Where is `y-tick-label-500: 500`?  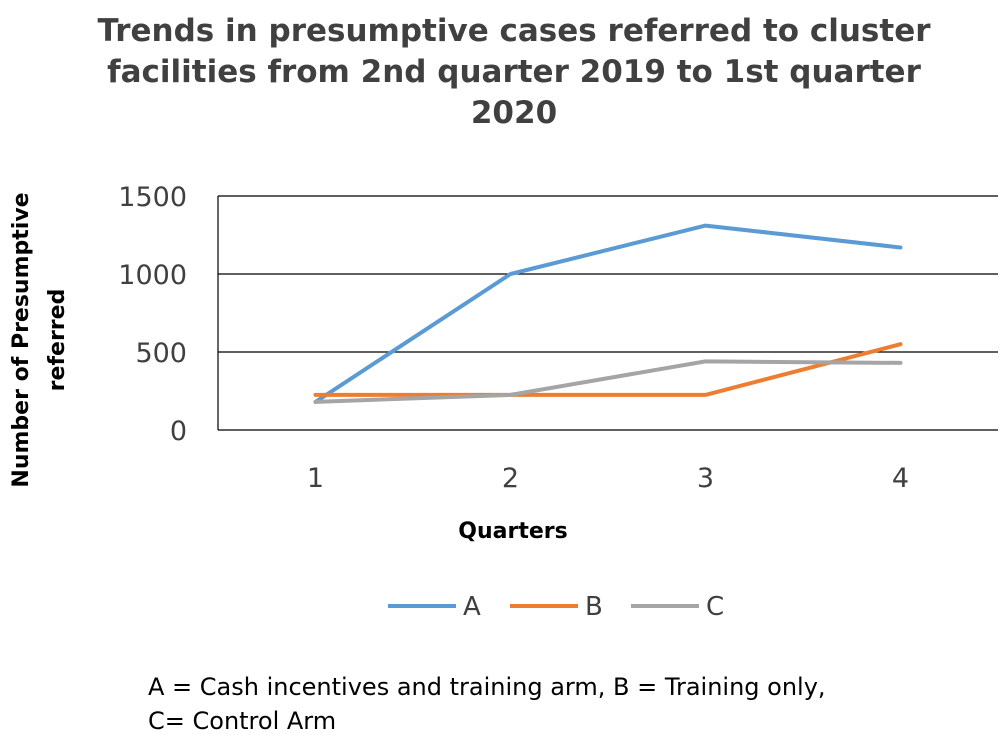 y-tick-label-500: 500 is located at coordinates (161, 353).